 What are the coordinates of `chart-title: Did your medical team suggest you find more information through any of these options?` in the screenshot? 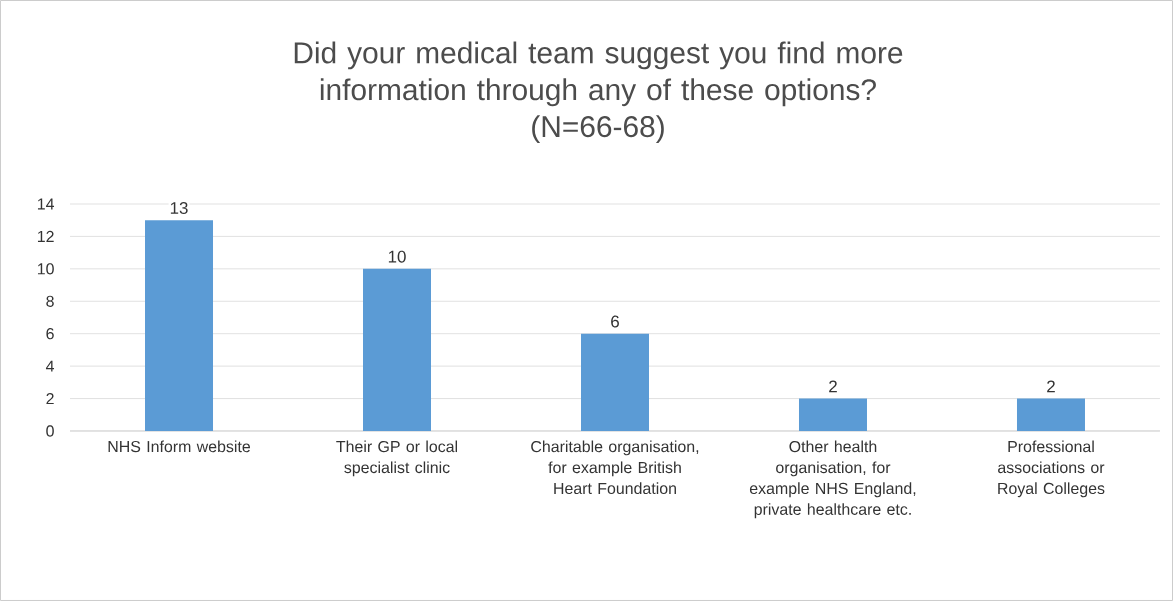 It's located at (598, 74).